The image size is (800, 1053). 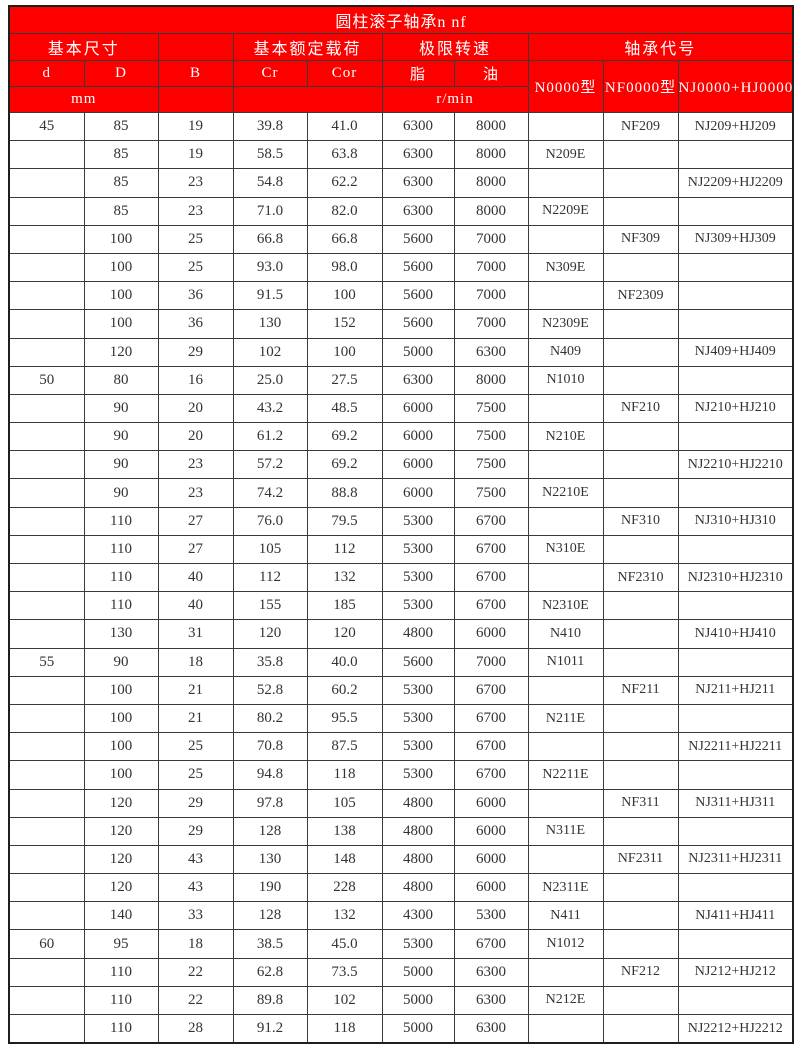 I want to click on table-cell: 55, so click(x=46, y=662).